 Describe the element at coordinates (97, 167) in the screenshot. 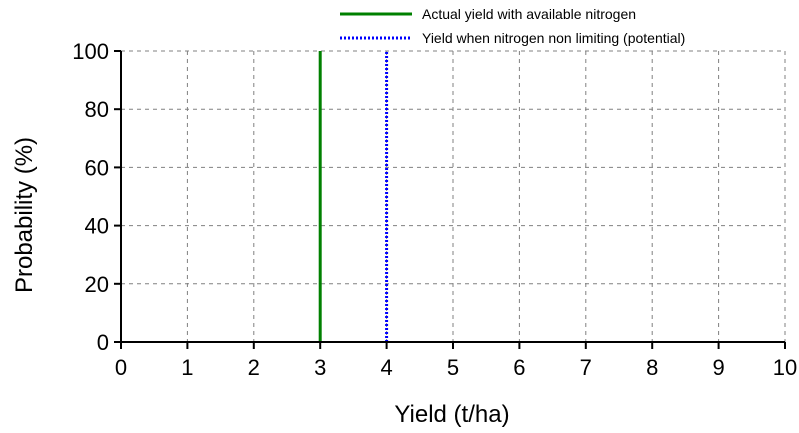

I see `y-tick-label: 60` at that location.